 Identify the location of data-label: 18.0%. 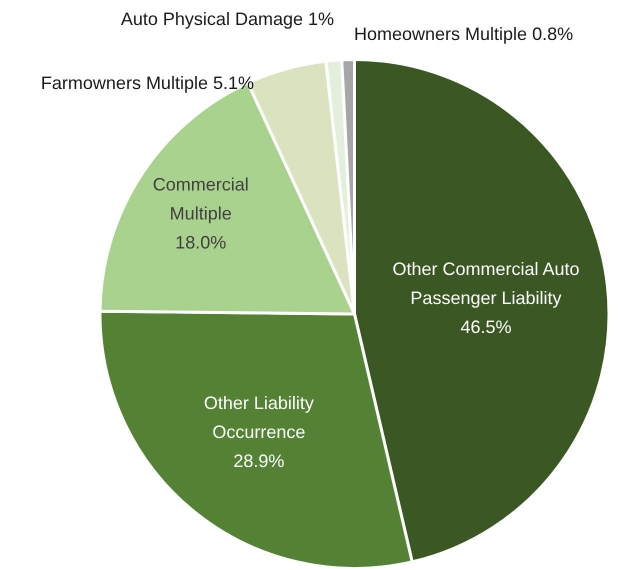
(200, 242).